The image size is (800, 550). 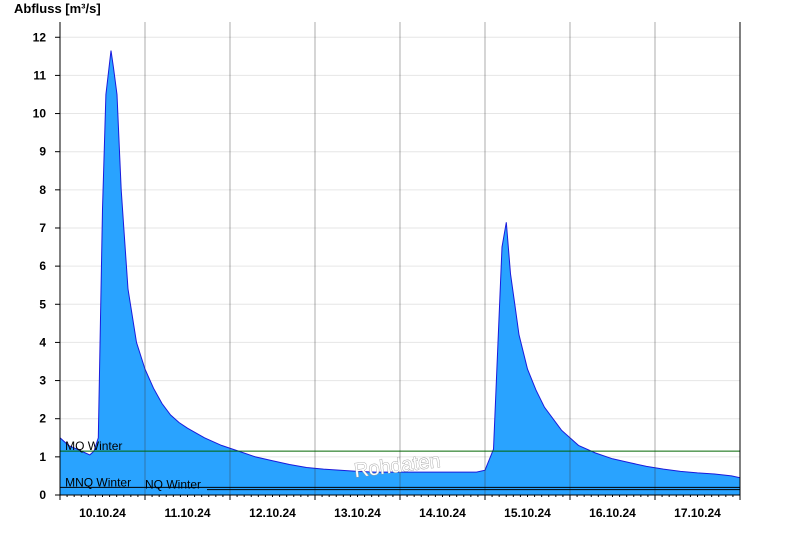 What do you see at coordinates (42, 152) in the screenshot?
I see `y-tick-label: 9` at bounding box center [42, 152].